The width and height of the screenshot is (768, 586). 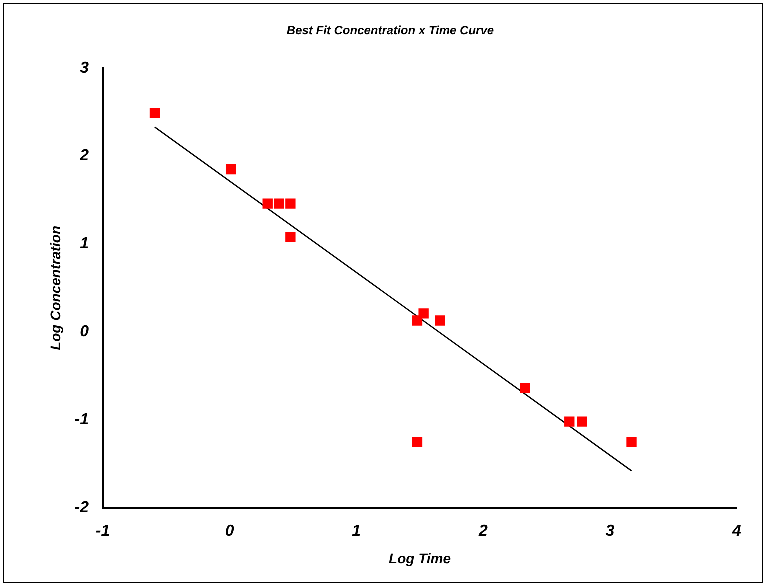 What do you see at coordinates (55, 288) in the screenshot?
I see `y-axis-title: Log Concentration` at bounding box center [55, 288].